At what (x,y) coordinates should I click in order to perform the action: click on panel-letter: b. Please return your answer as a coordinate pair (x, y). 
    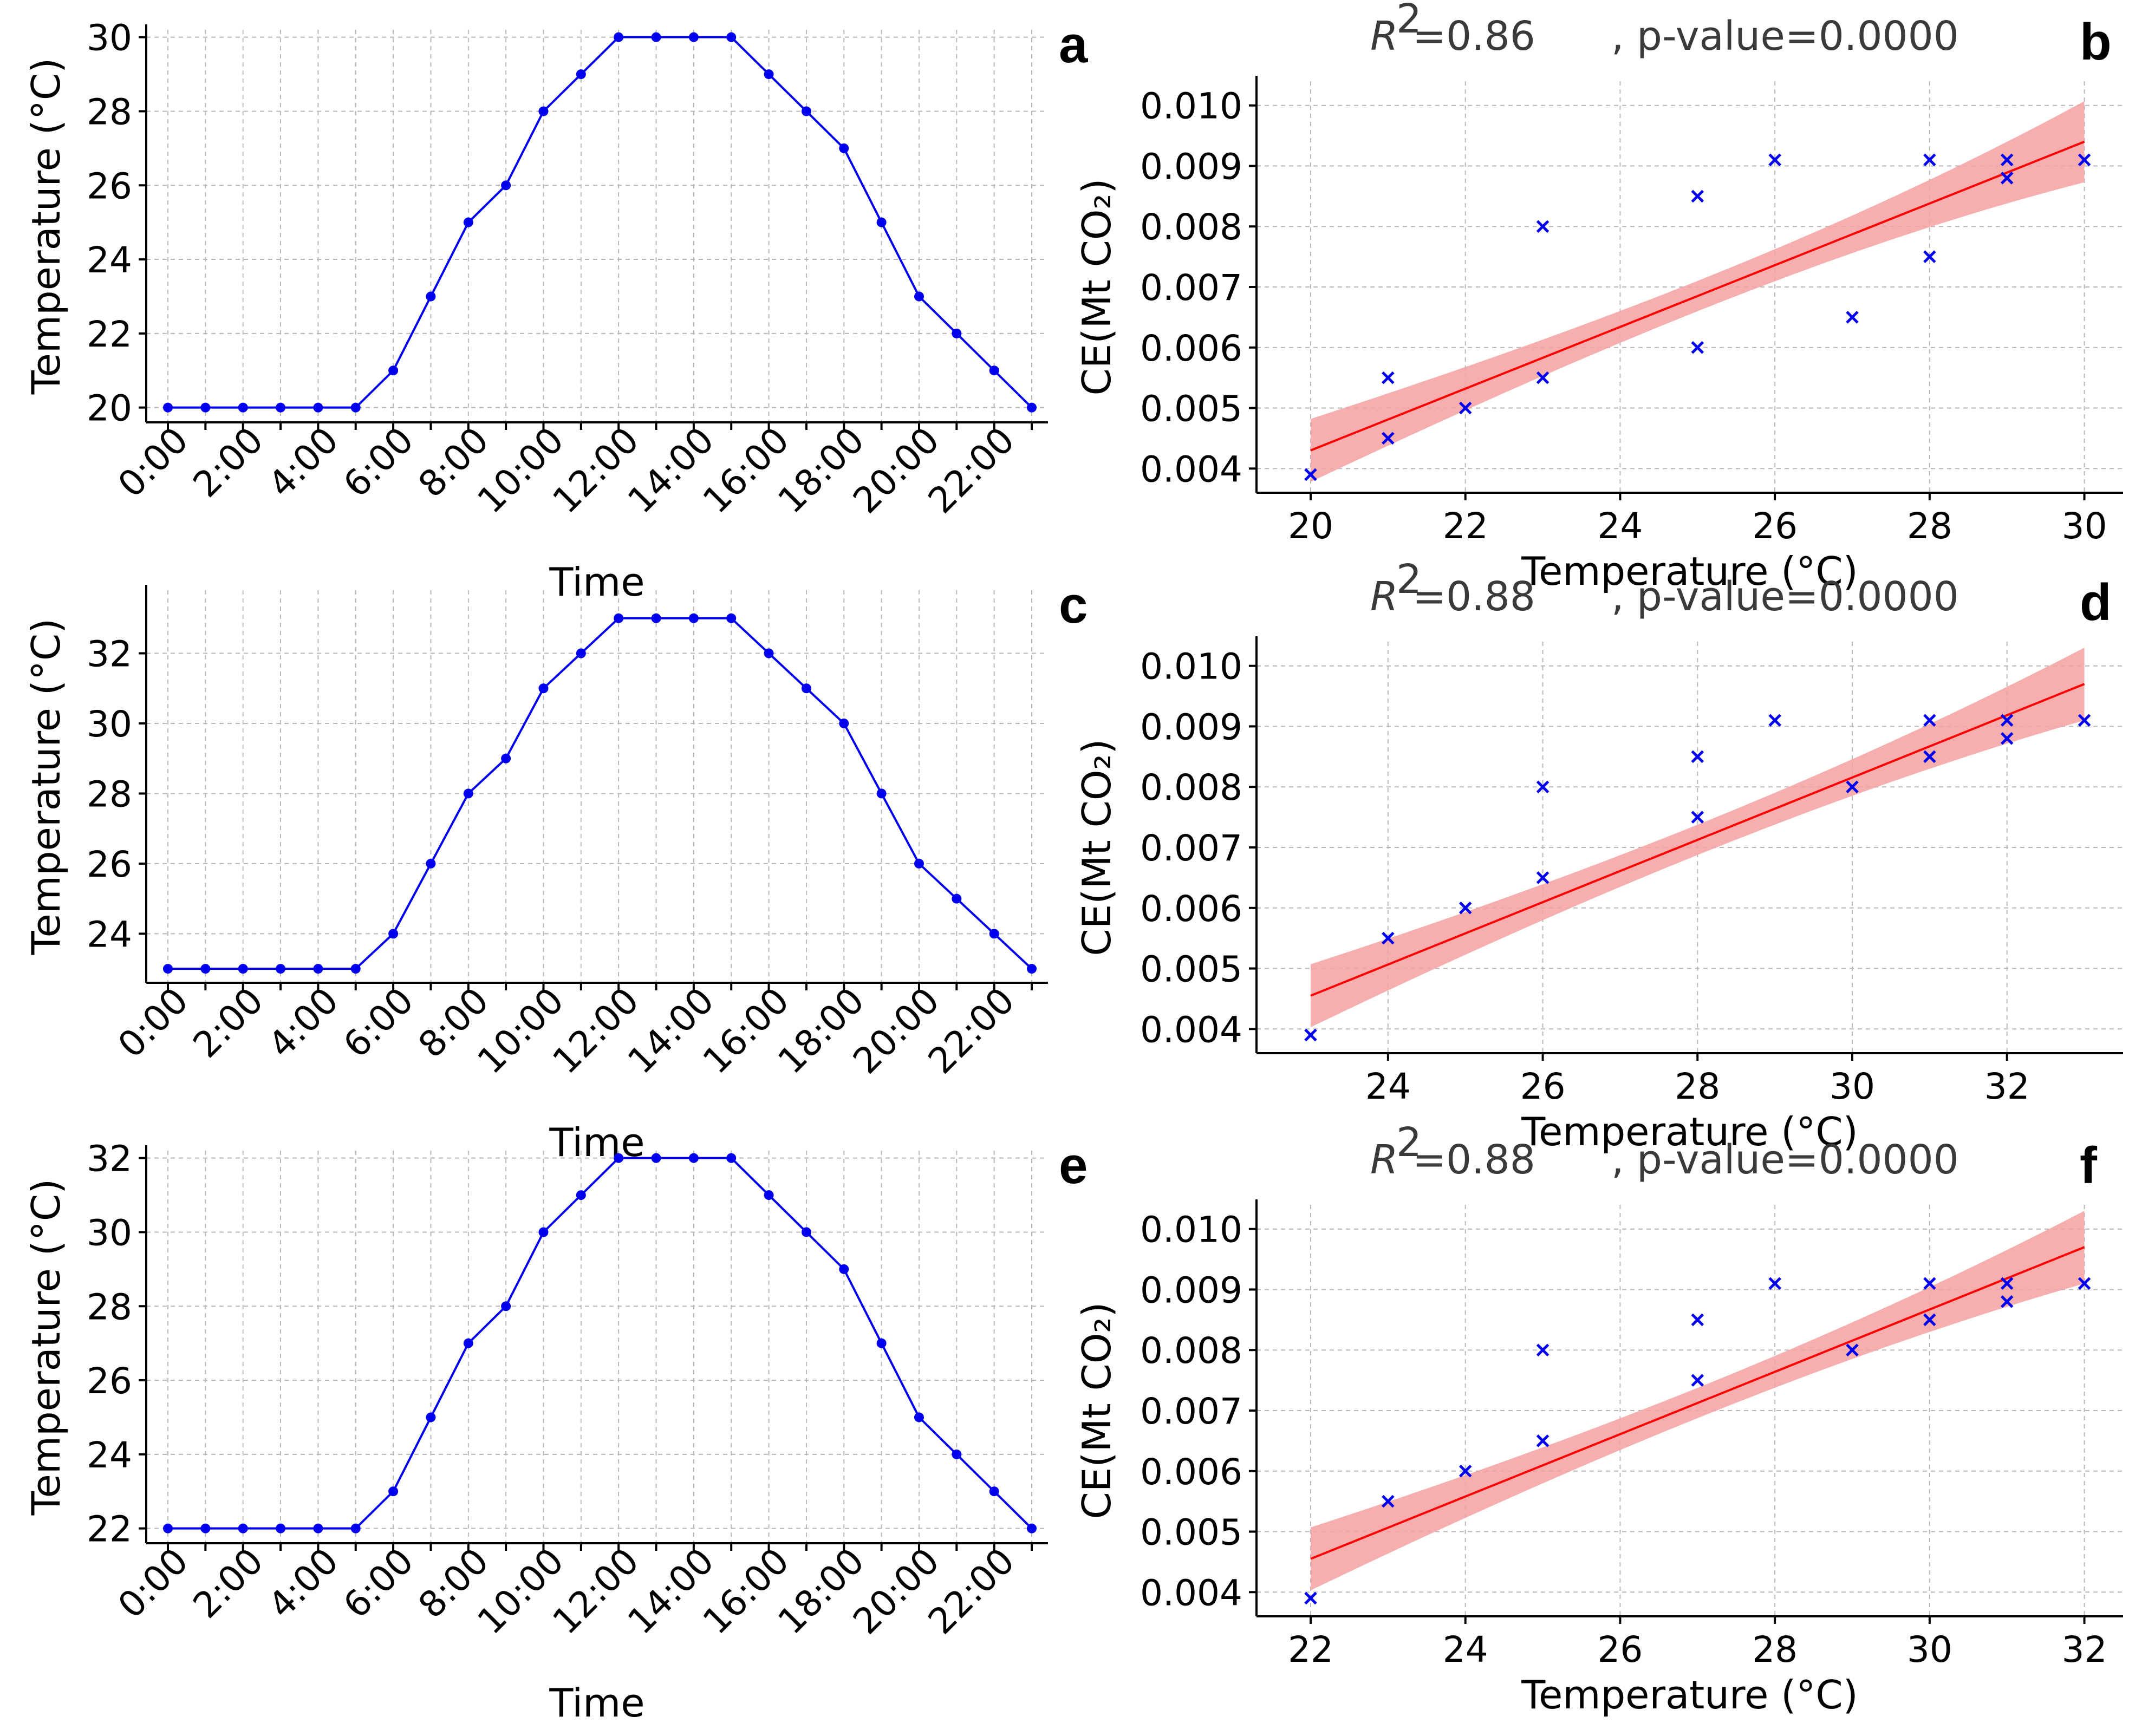
    Looking at the image, I should click on (2096, 42).